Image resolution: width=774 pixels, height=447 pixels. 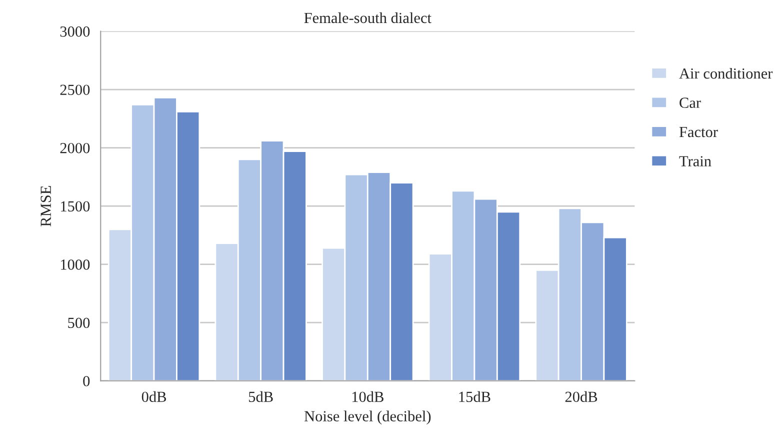 I want to click on y-tick-label: 2500, so click(x=75, y=89).